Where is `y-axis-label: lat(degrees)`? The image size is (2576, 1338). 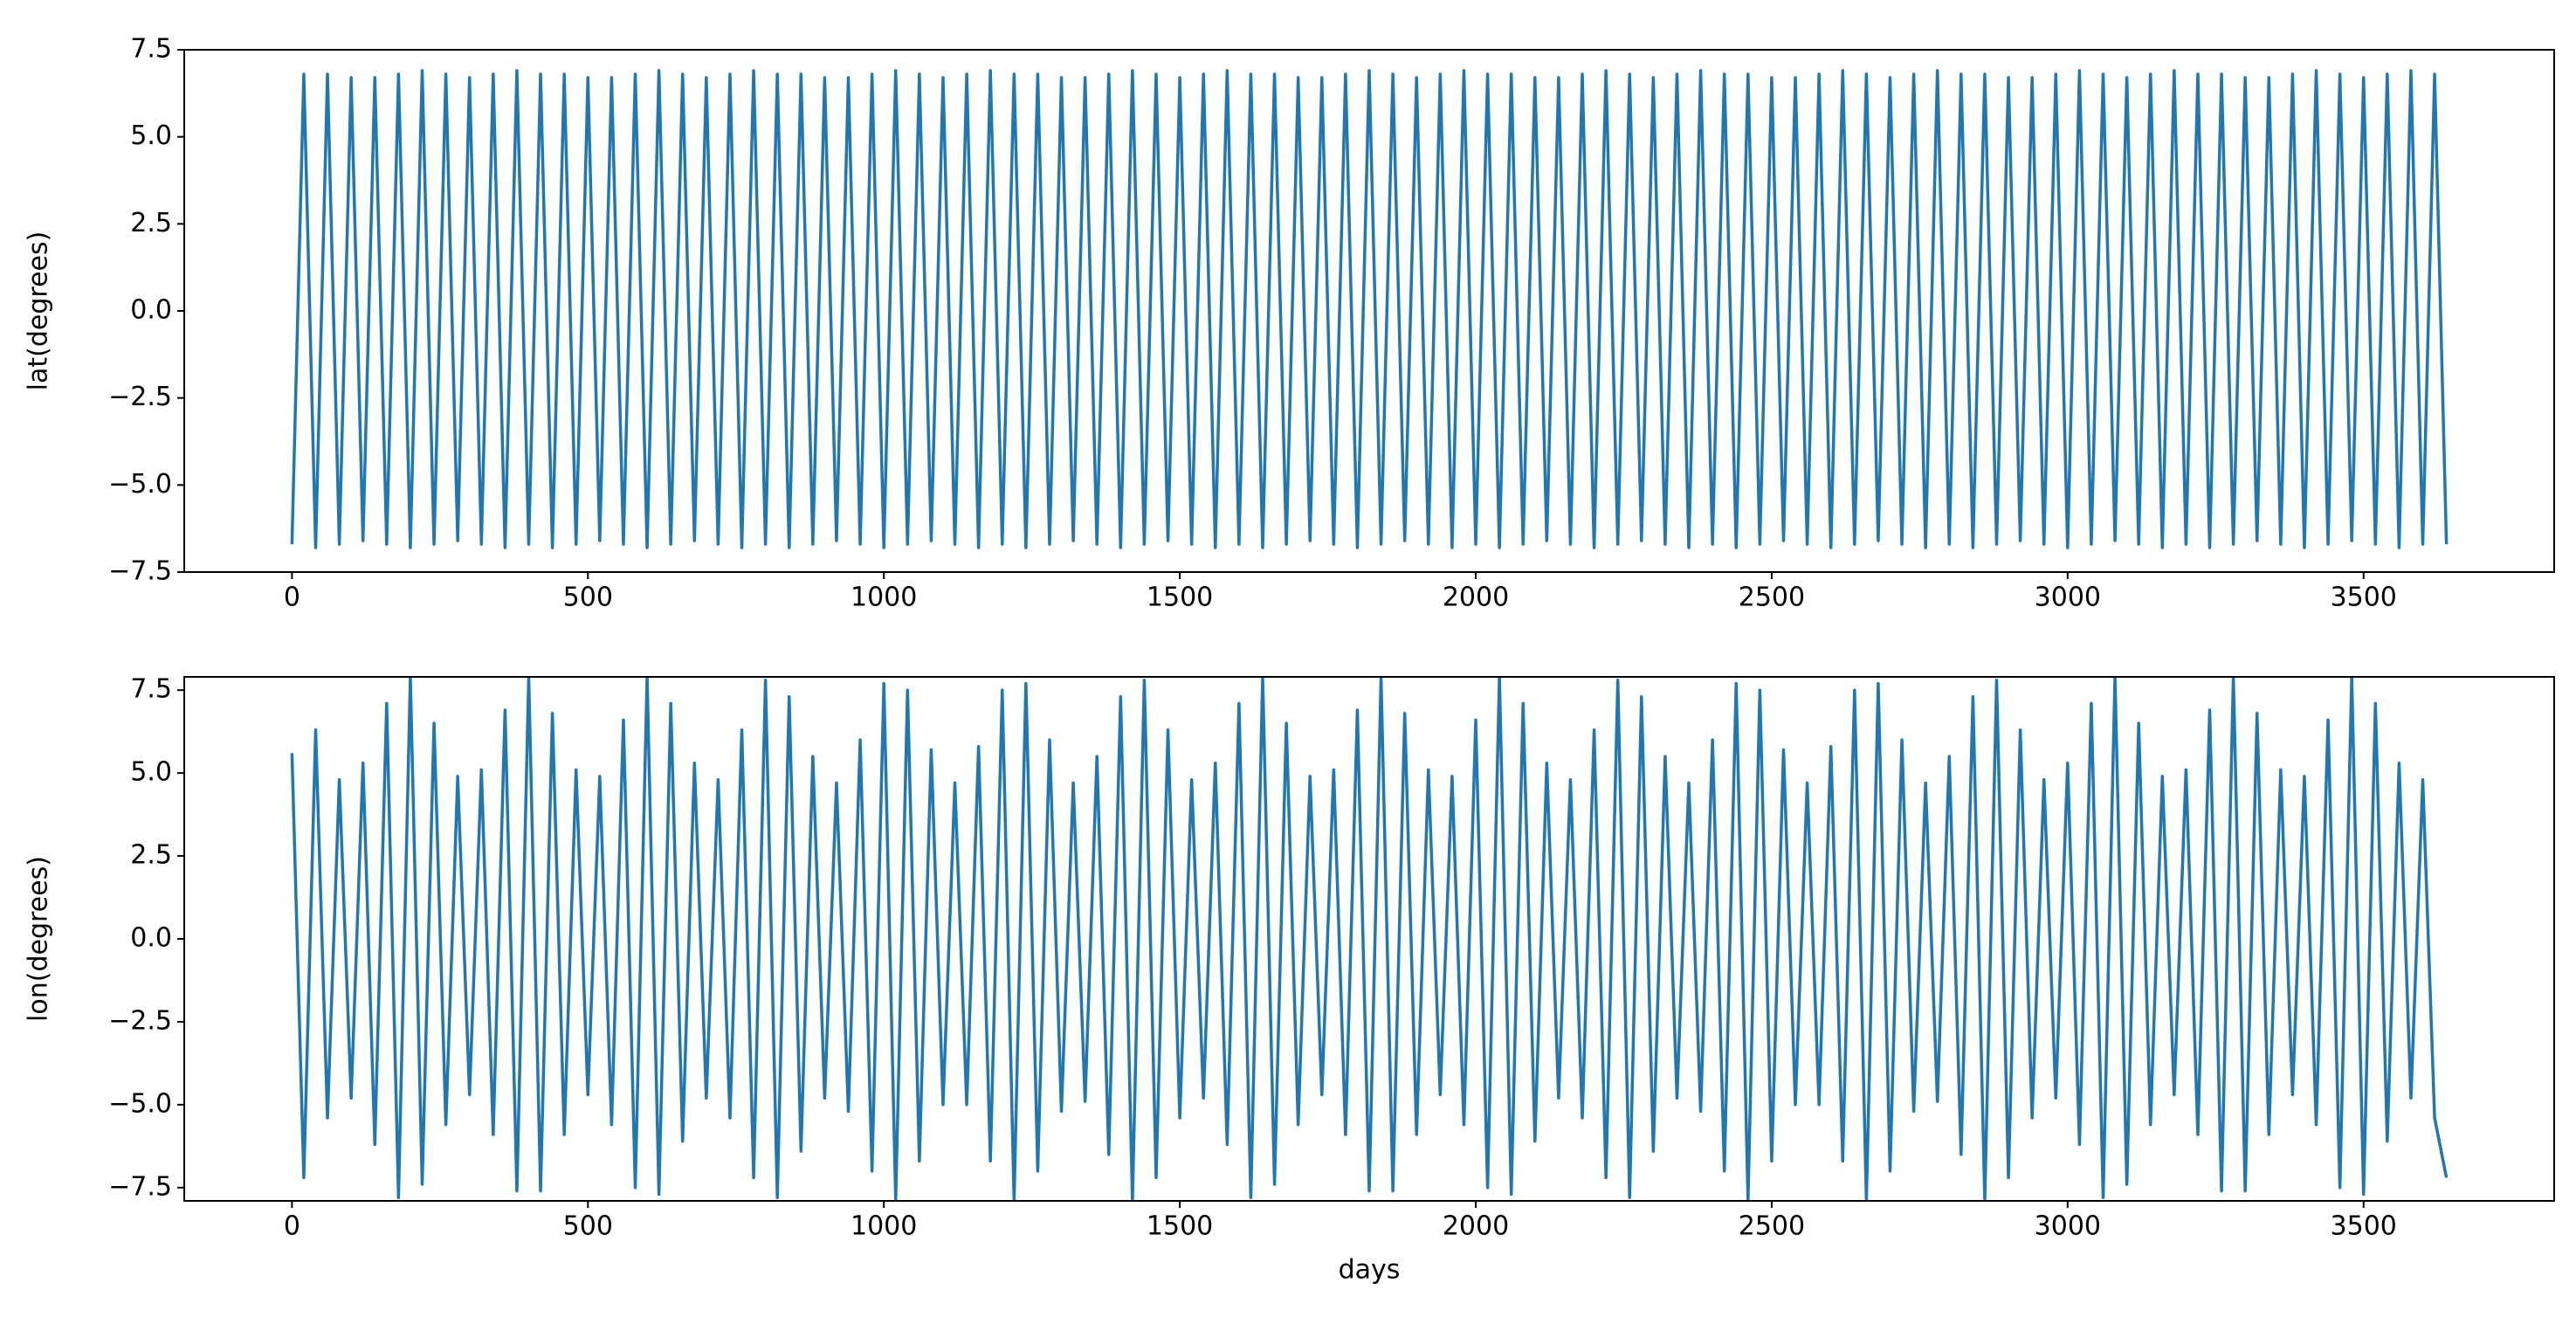 y-axis-label: lat(degrees) is located at coordinates (39, 311).